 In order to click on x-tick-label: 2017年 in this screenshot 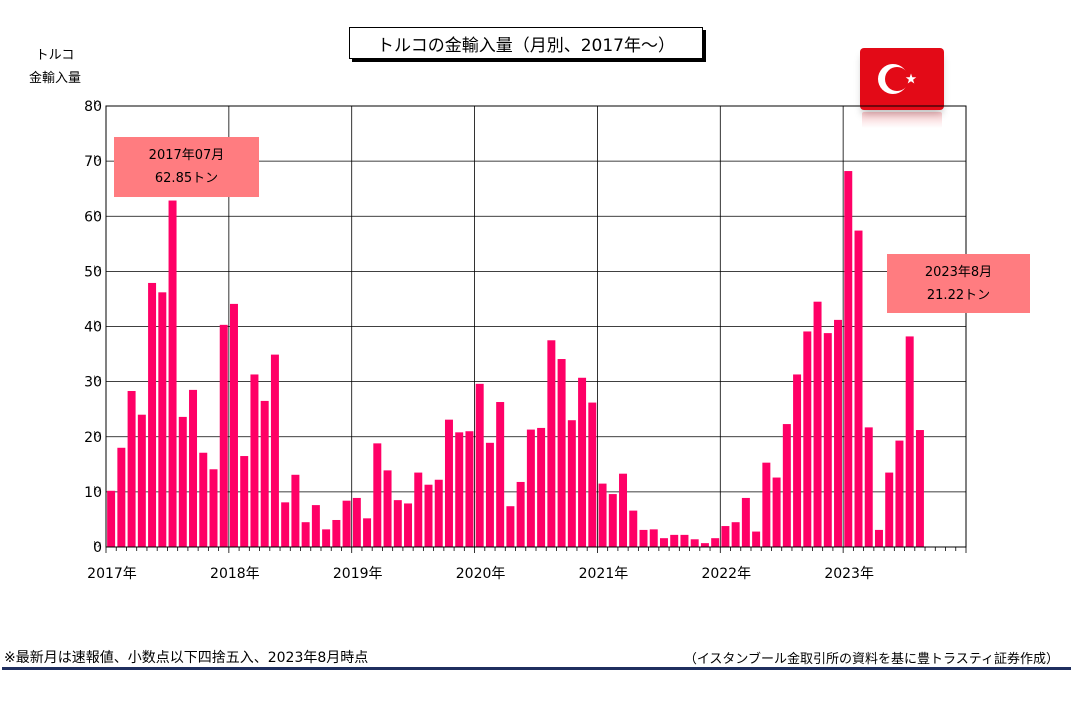, I will do `click(112, 574)`.